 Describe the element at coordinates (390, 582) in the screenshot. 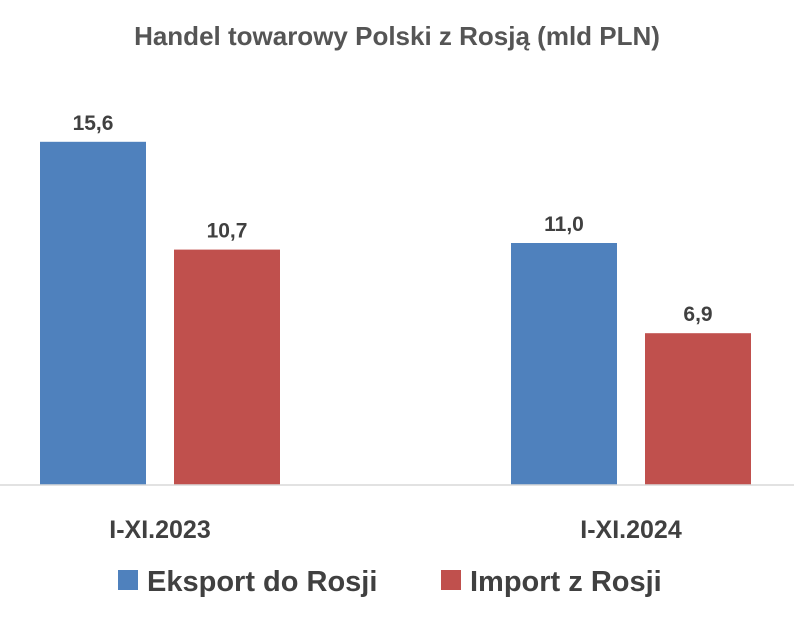

I see `legend: Eksport do Rosji Import z Rosji` at that location.